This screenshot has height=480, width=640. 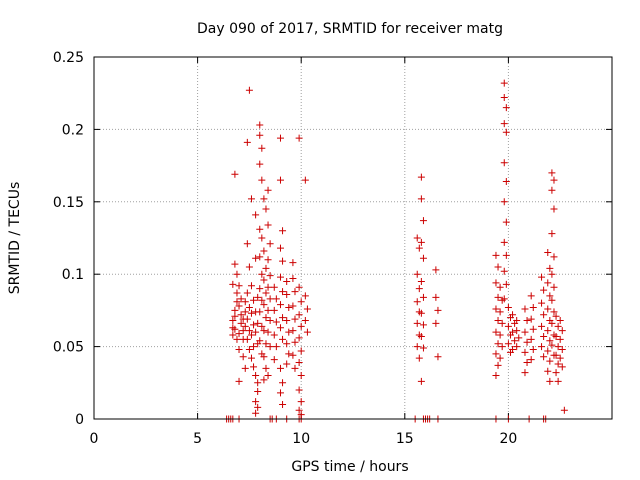 I want to click on y-tick-label: 0.25, so click(x=68, y=58).